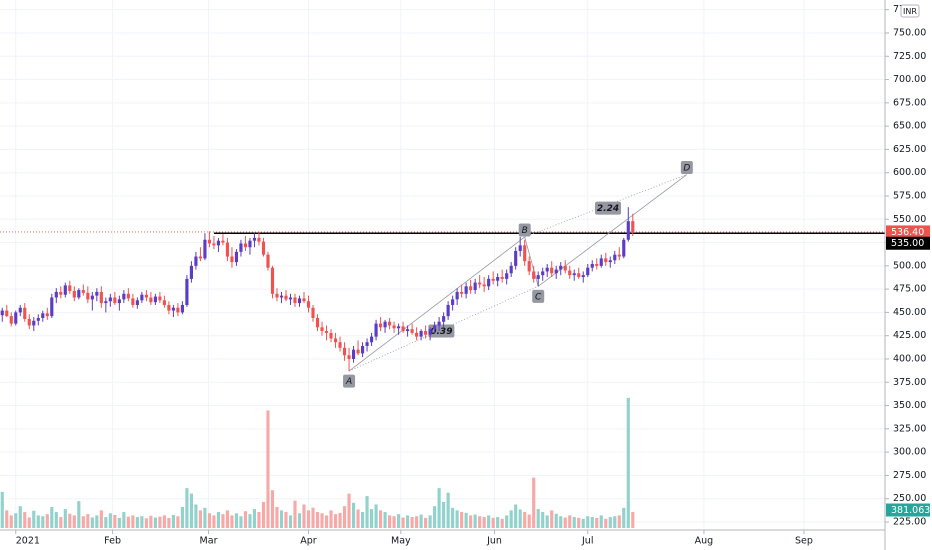  What do you see at coordinates (909, 172) in the screenshot?
I see `y-tick-label: 600.00` at bounding box center [909, 172].